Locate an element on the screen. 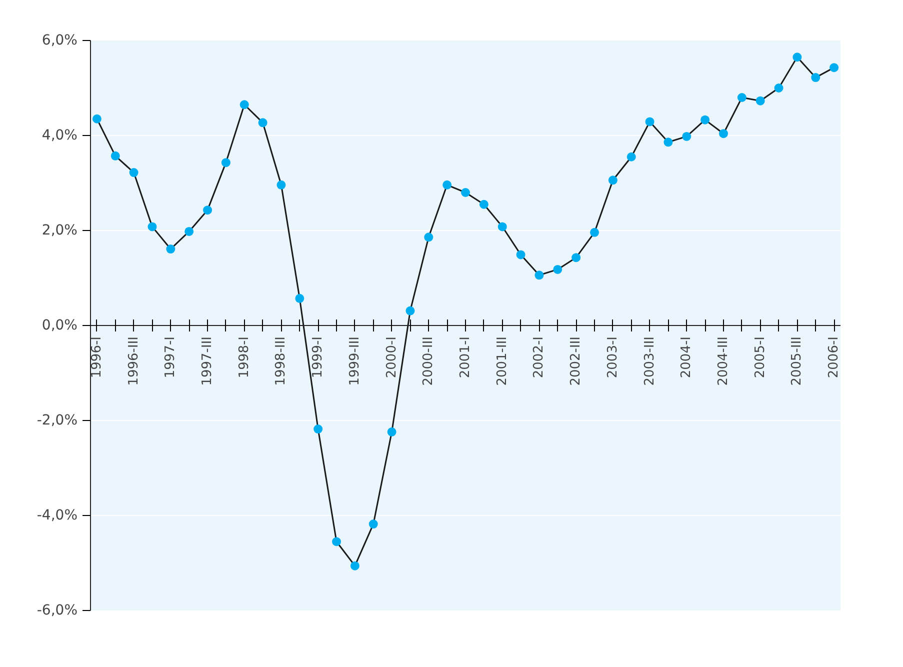  y-tick-label: 6,0% is located at coordinates (60, 40).